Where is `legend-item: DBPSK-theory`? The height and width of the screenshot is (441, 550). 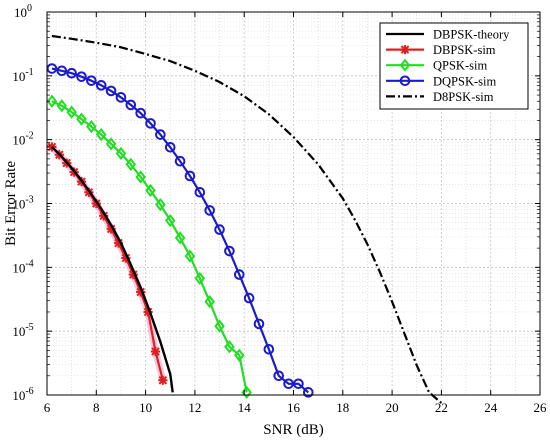 legend-item: DBPSK-theory is located at coordinates (448, 35).